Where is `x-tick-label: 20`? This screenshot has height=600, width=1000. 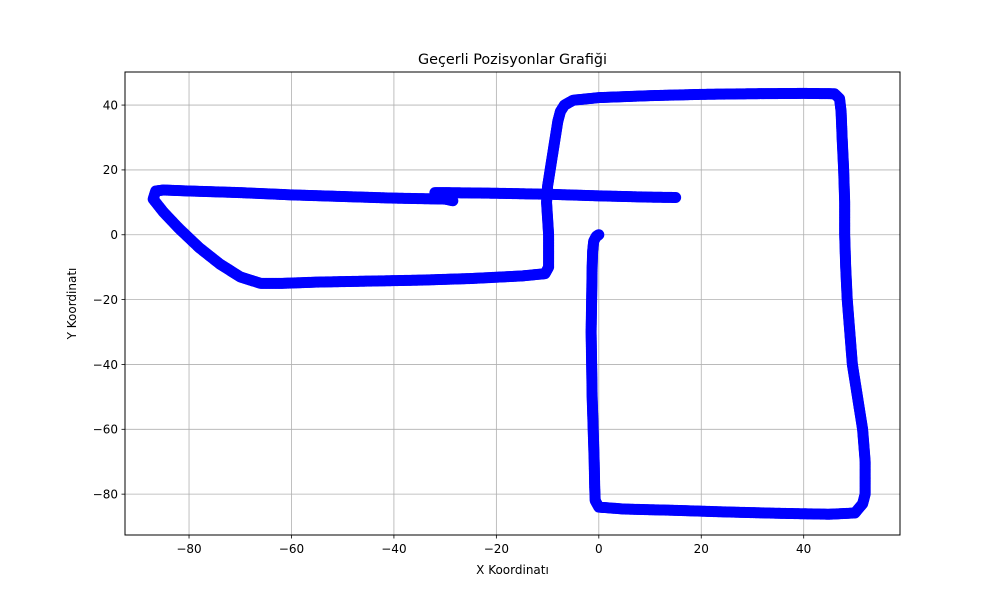 x-tick-label: 20 is located at coordinates (701, 549).